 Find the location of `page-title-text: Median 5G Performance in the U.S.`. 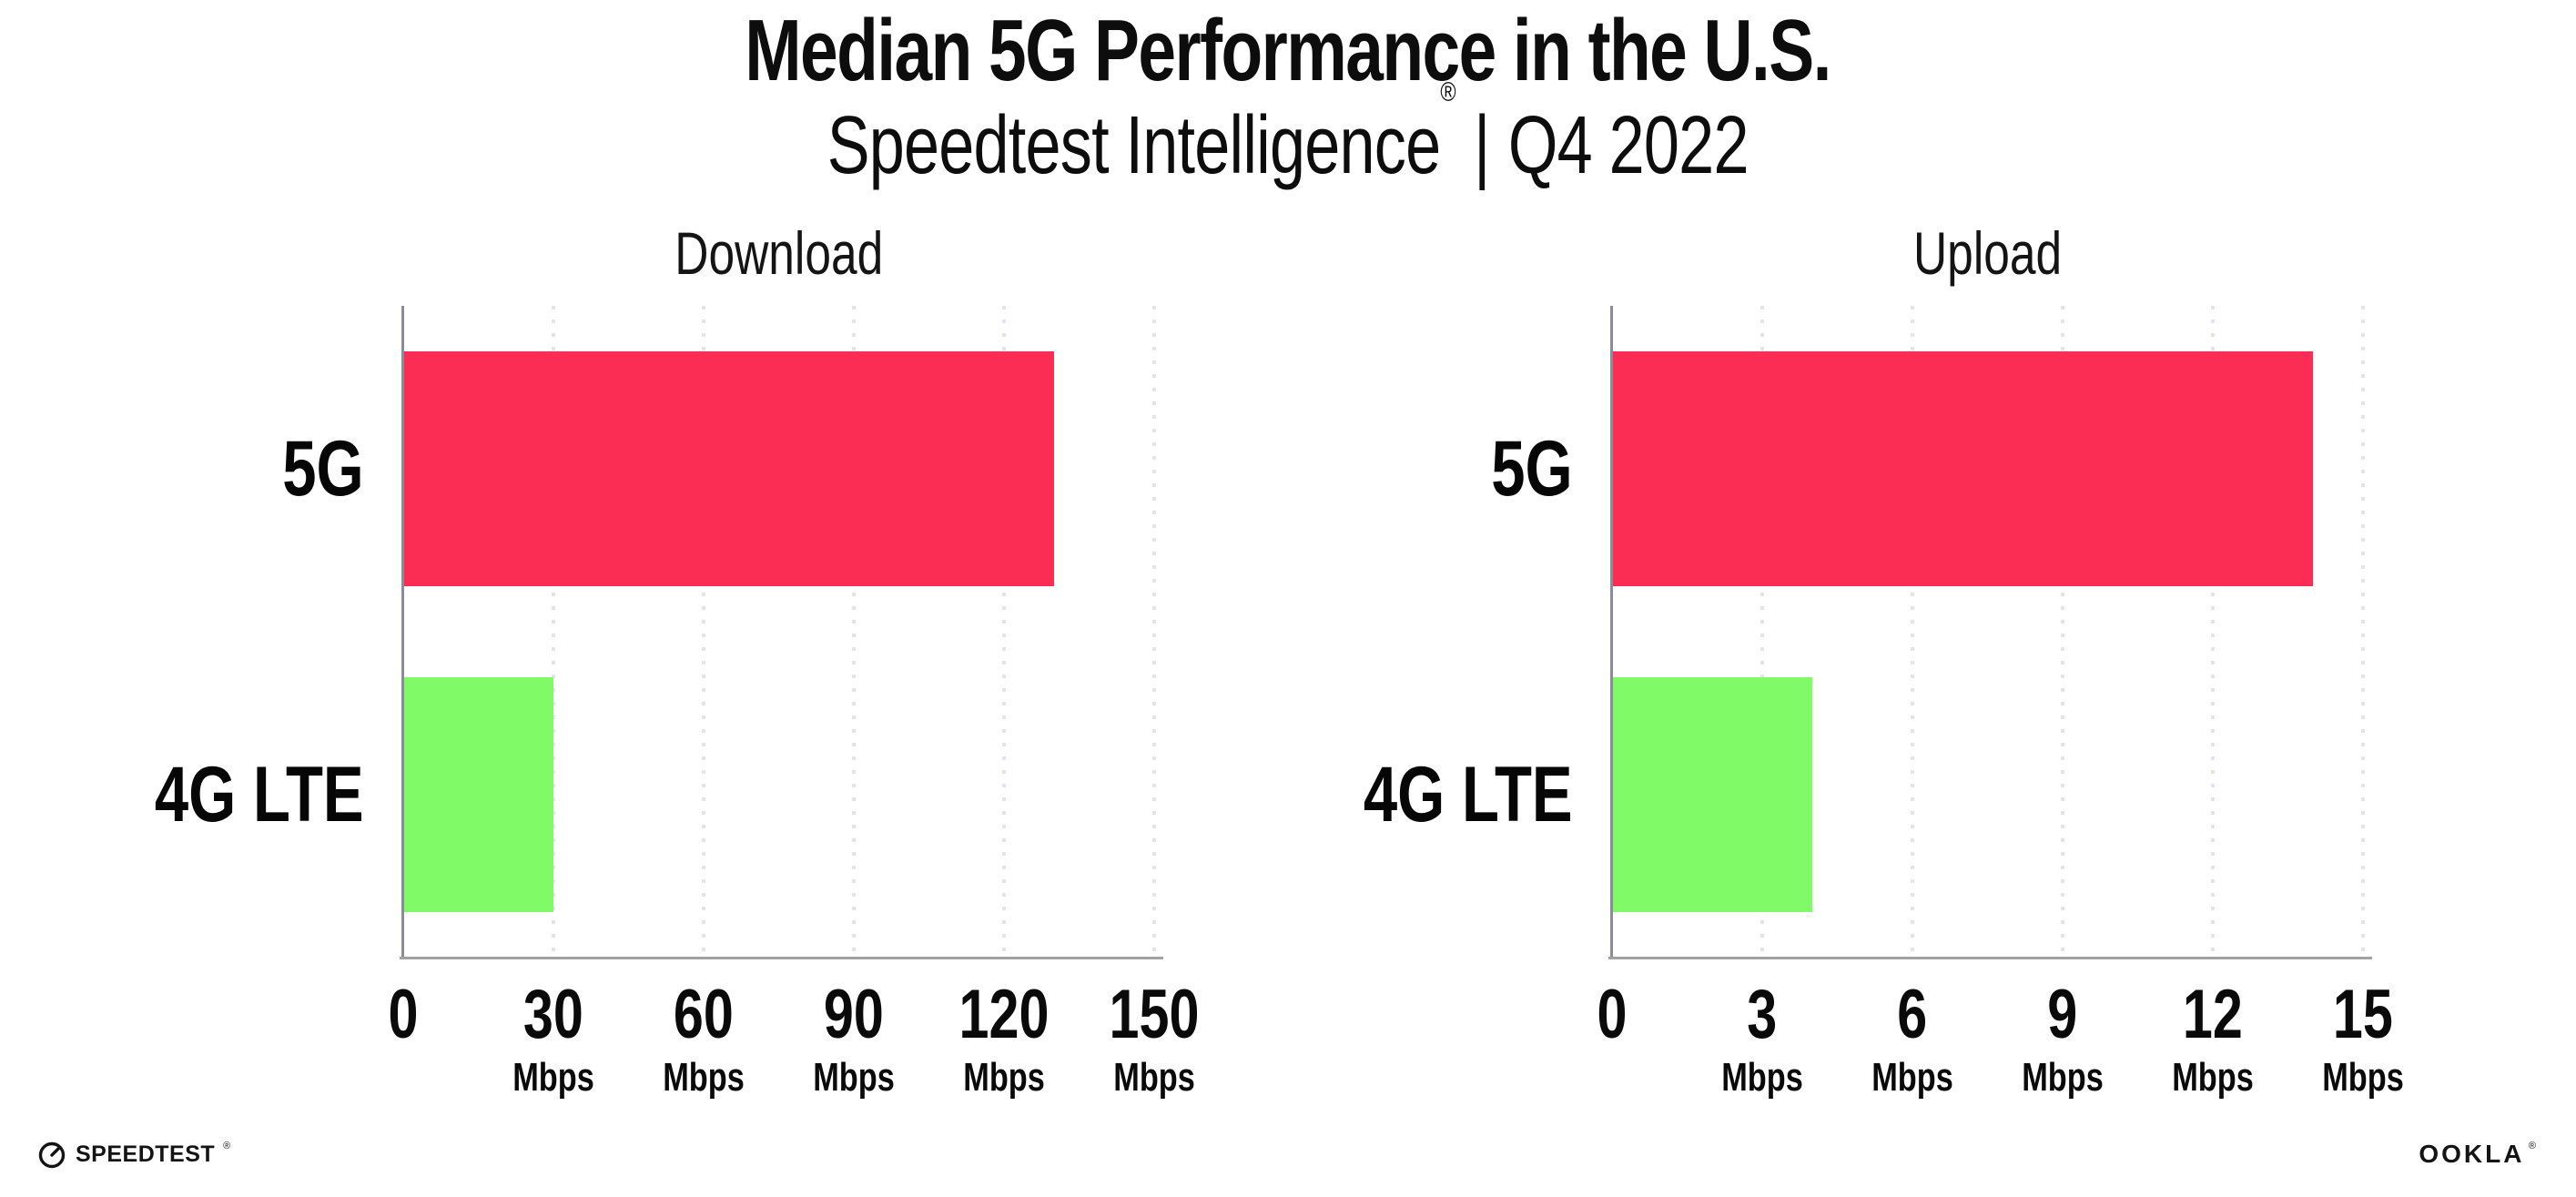

page-title-text: Median 5G Performance in the U.S. is located at coordinates (1288, 50).